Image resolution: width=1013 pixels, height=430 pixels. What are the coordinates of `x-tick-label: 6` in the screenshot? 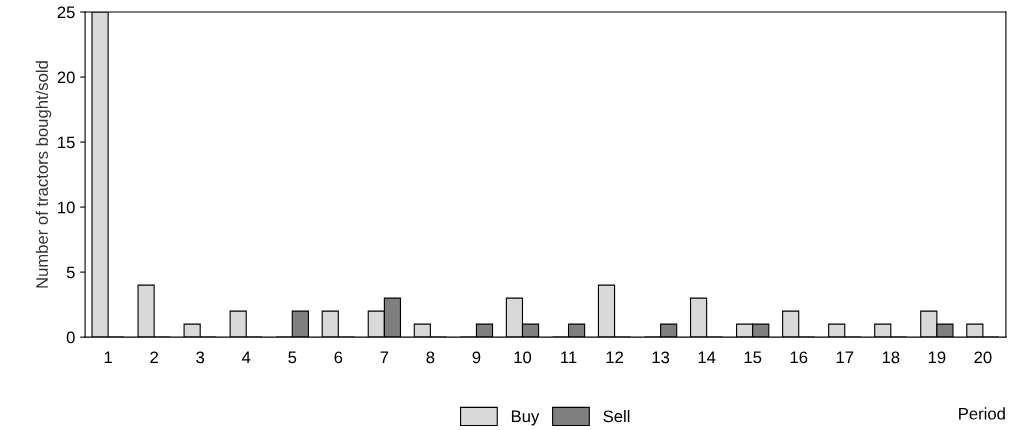 It's located at (338, 357).